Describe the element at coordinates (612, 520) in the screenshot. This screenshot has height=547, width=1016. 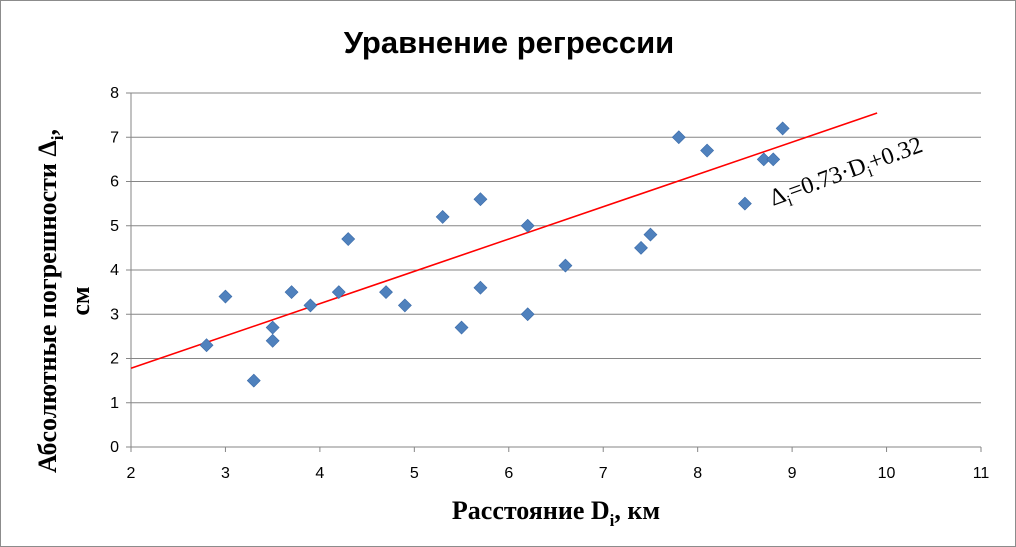
I see `x-axis-title-sub: i` at that location.